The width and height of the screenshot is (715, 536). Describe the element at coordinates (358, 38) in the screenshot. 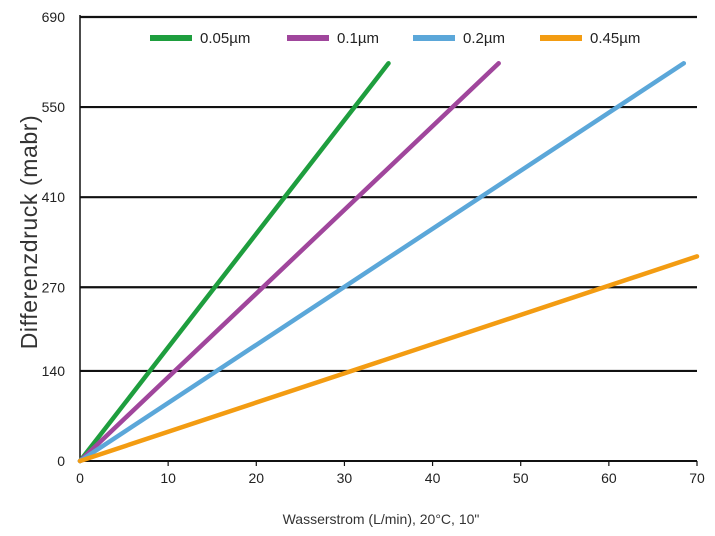

I see `legend-label-1: 0.1µm` at that location.